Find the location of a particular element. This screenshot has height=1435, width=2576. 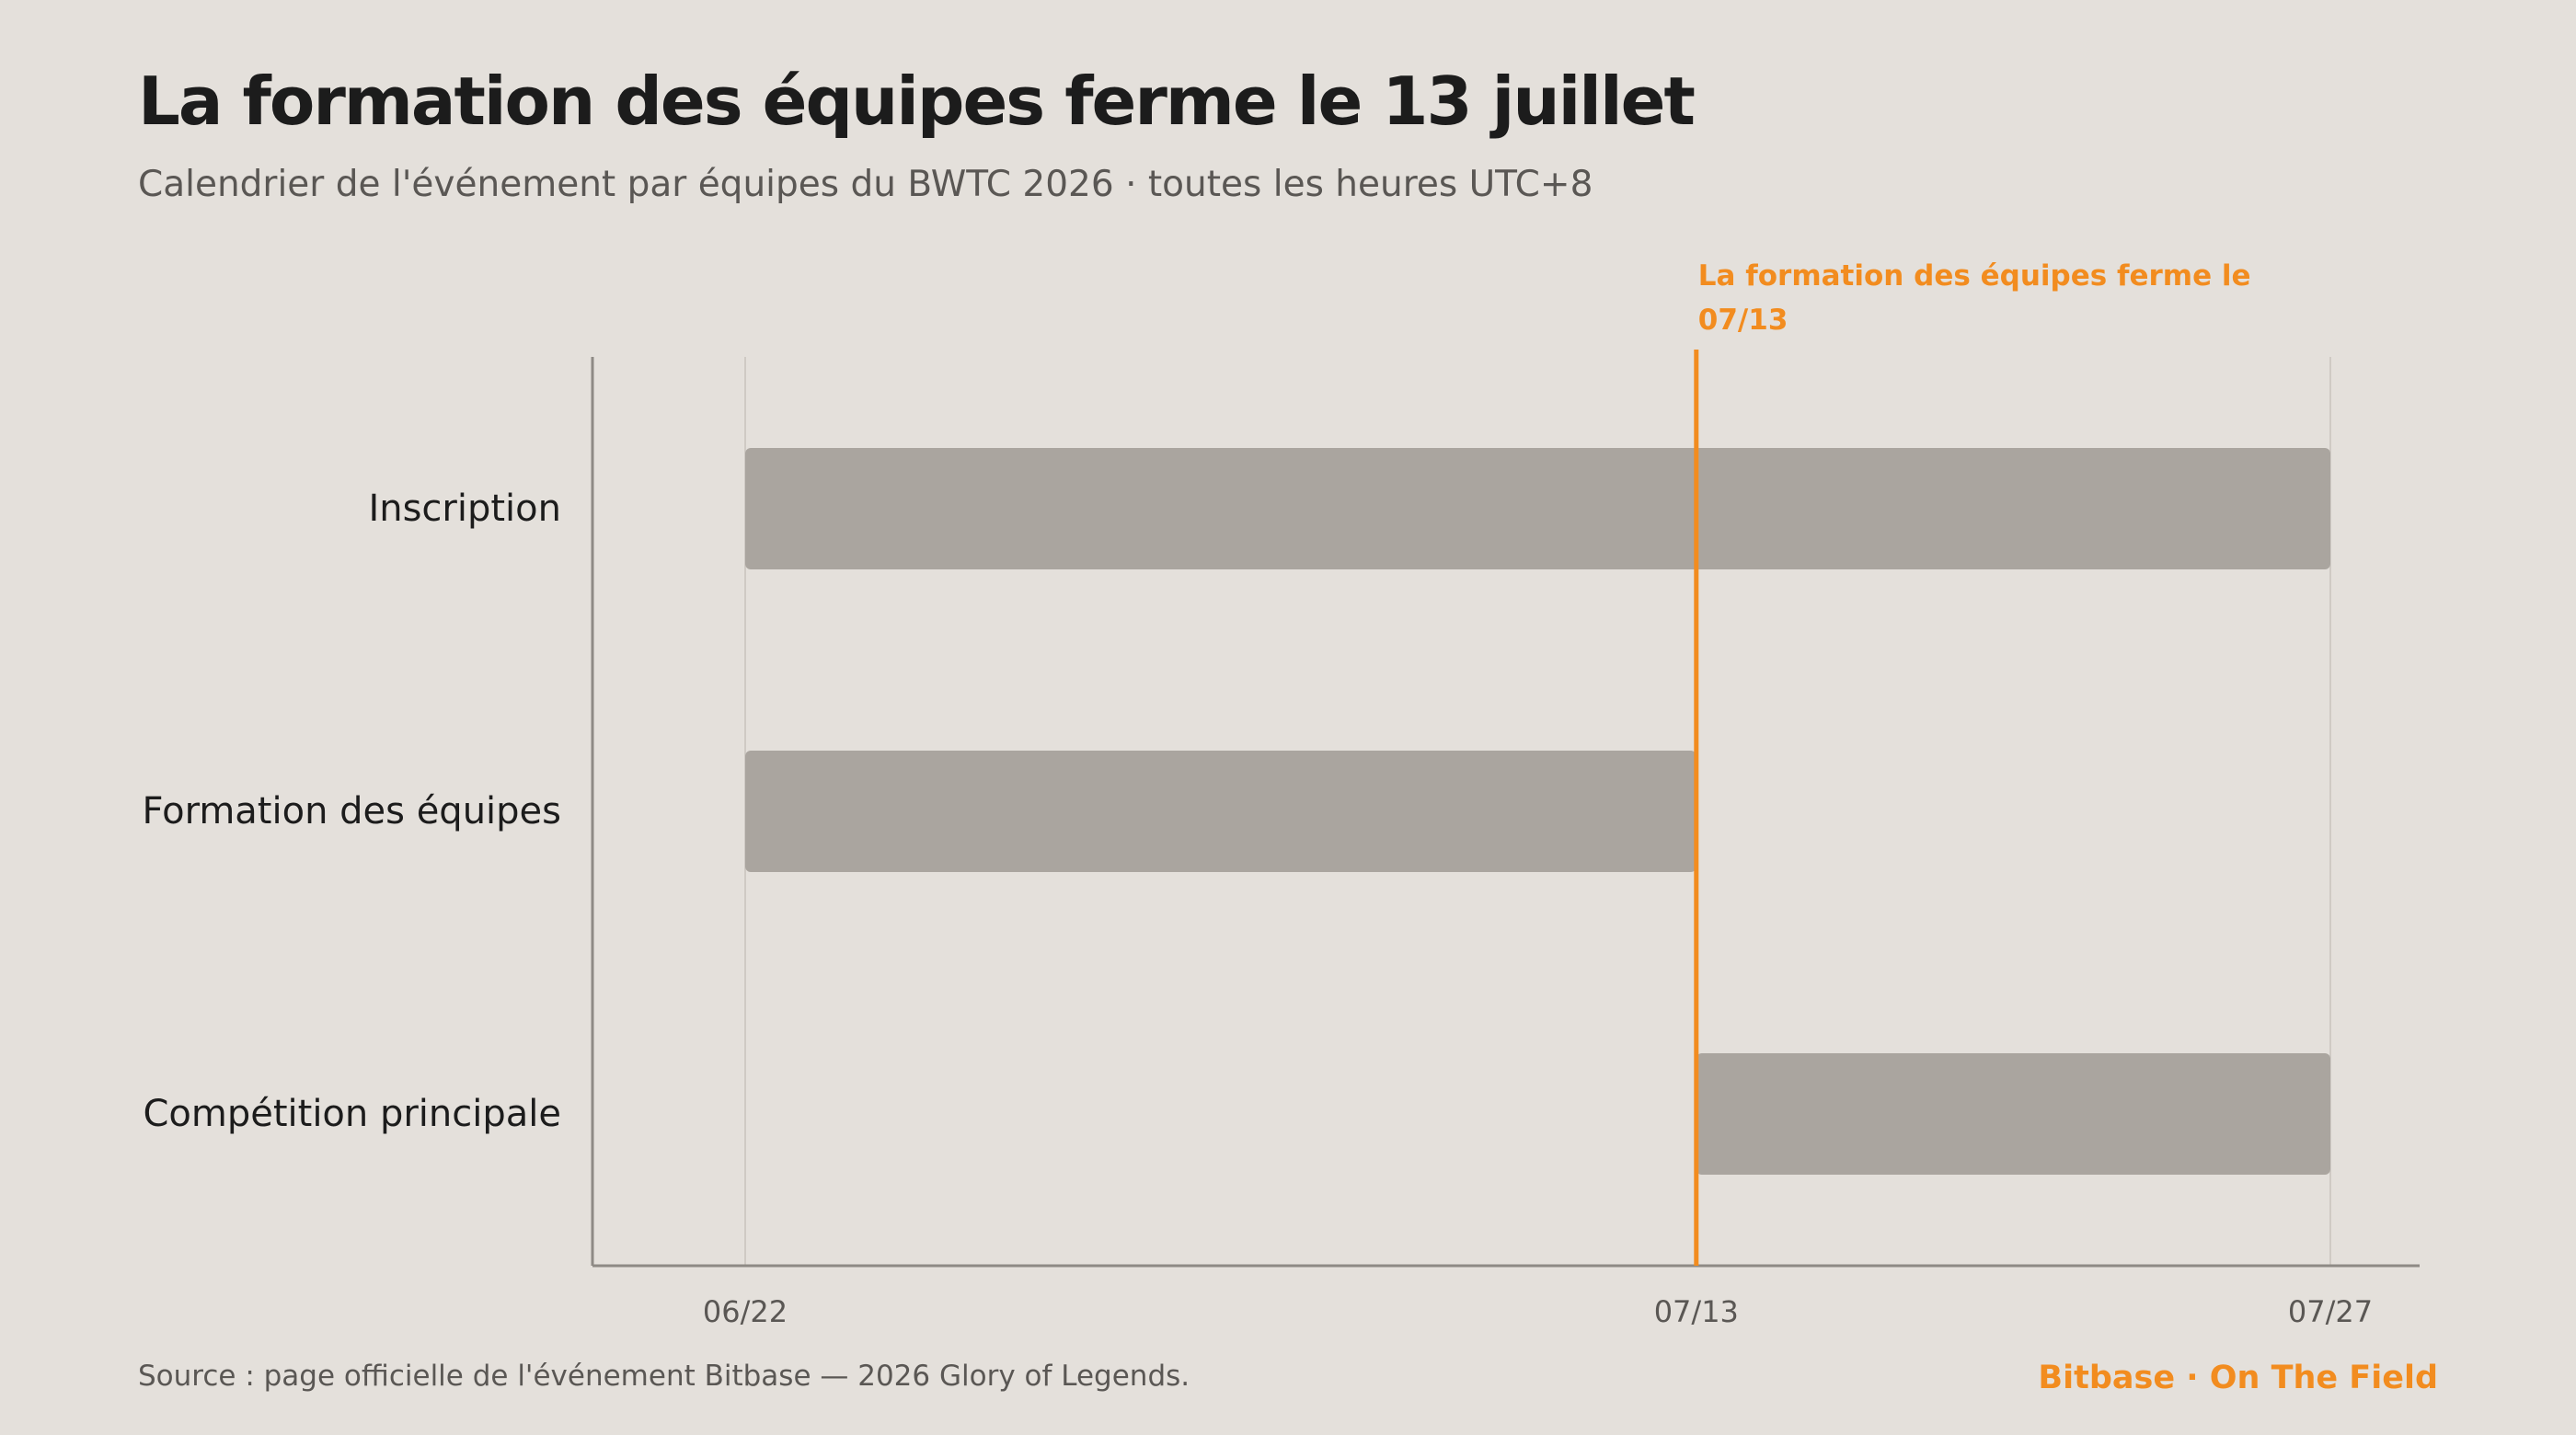

task-label-1: Formation des équipes is located at coordinates (352, 811).